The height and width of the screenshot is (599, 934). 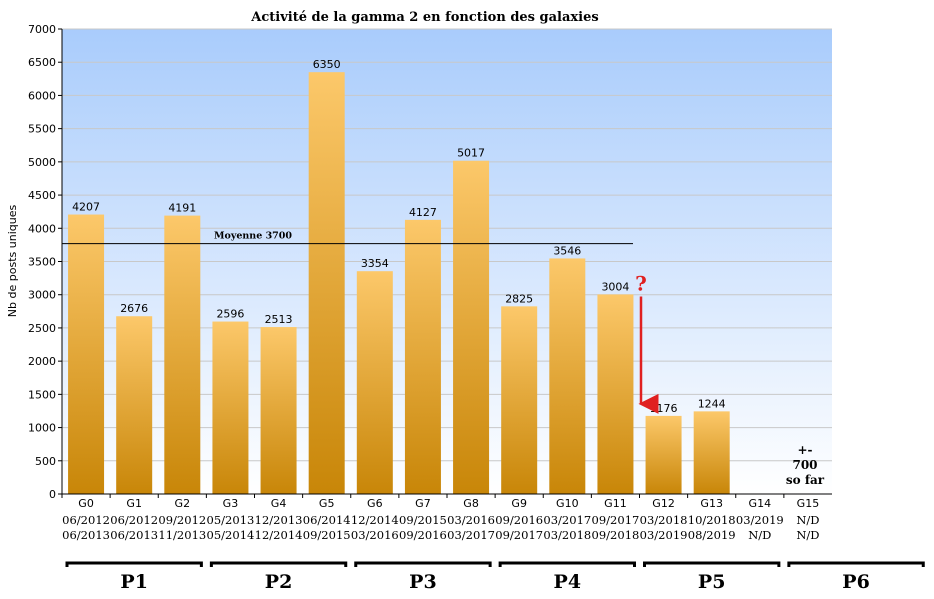 I want to click on date-label: 06/2014, so click(x=327, y=520).